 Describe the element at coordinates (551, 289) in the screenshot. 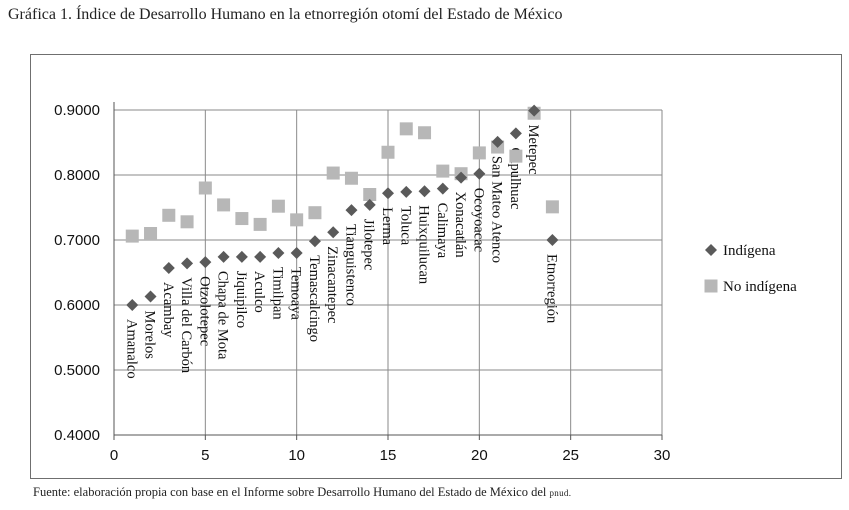

I see `category-label: Etnorregión` at that location.